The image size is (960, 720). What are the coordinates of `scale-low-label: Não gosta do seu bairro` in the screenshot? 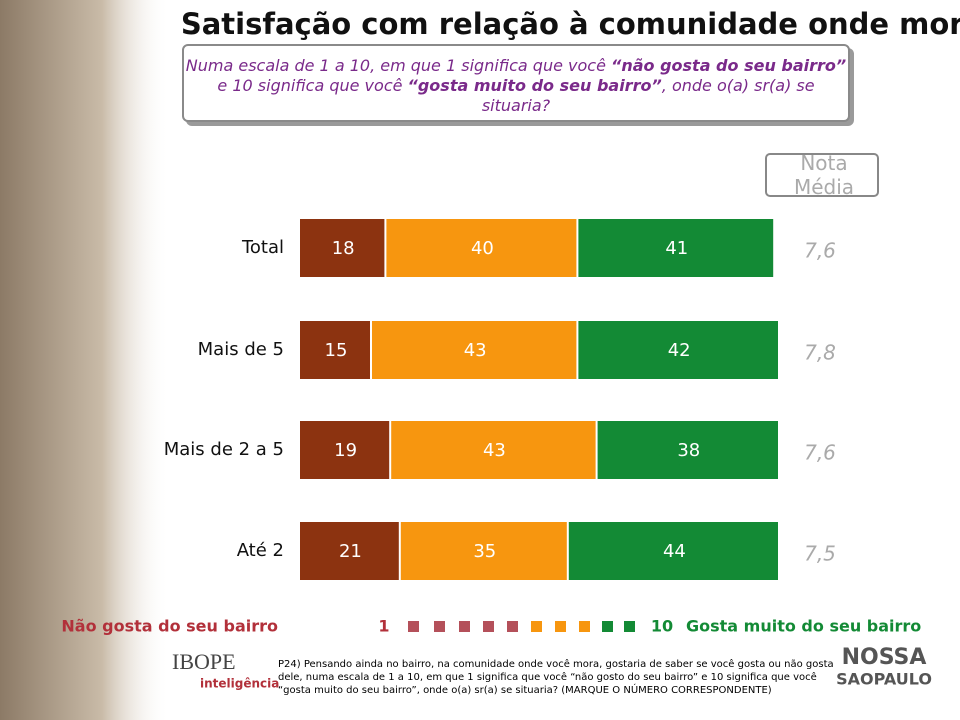 It's located at (169, 626).